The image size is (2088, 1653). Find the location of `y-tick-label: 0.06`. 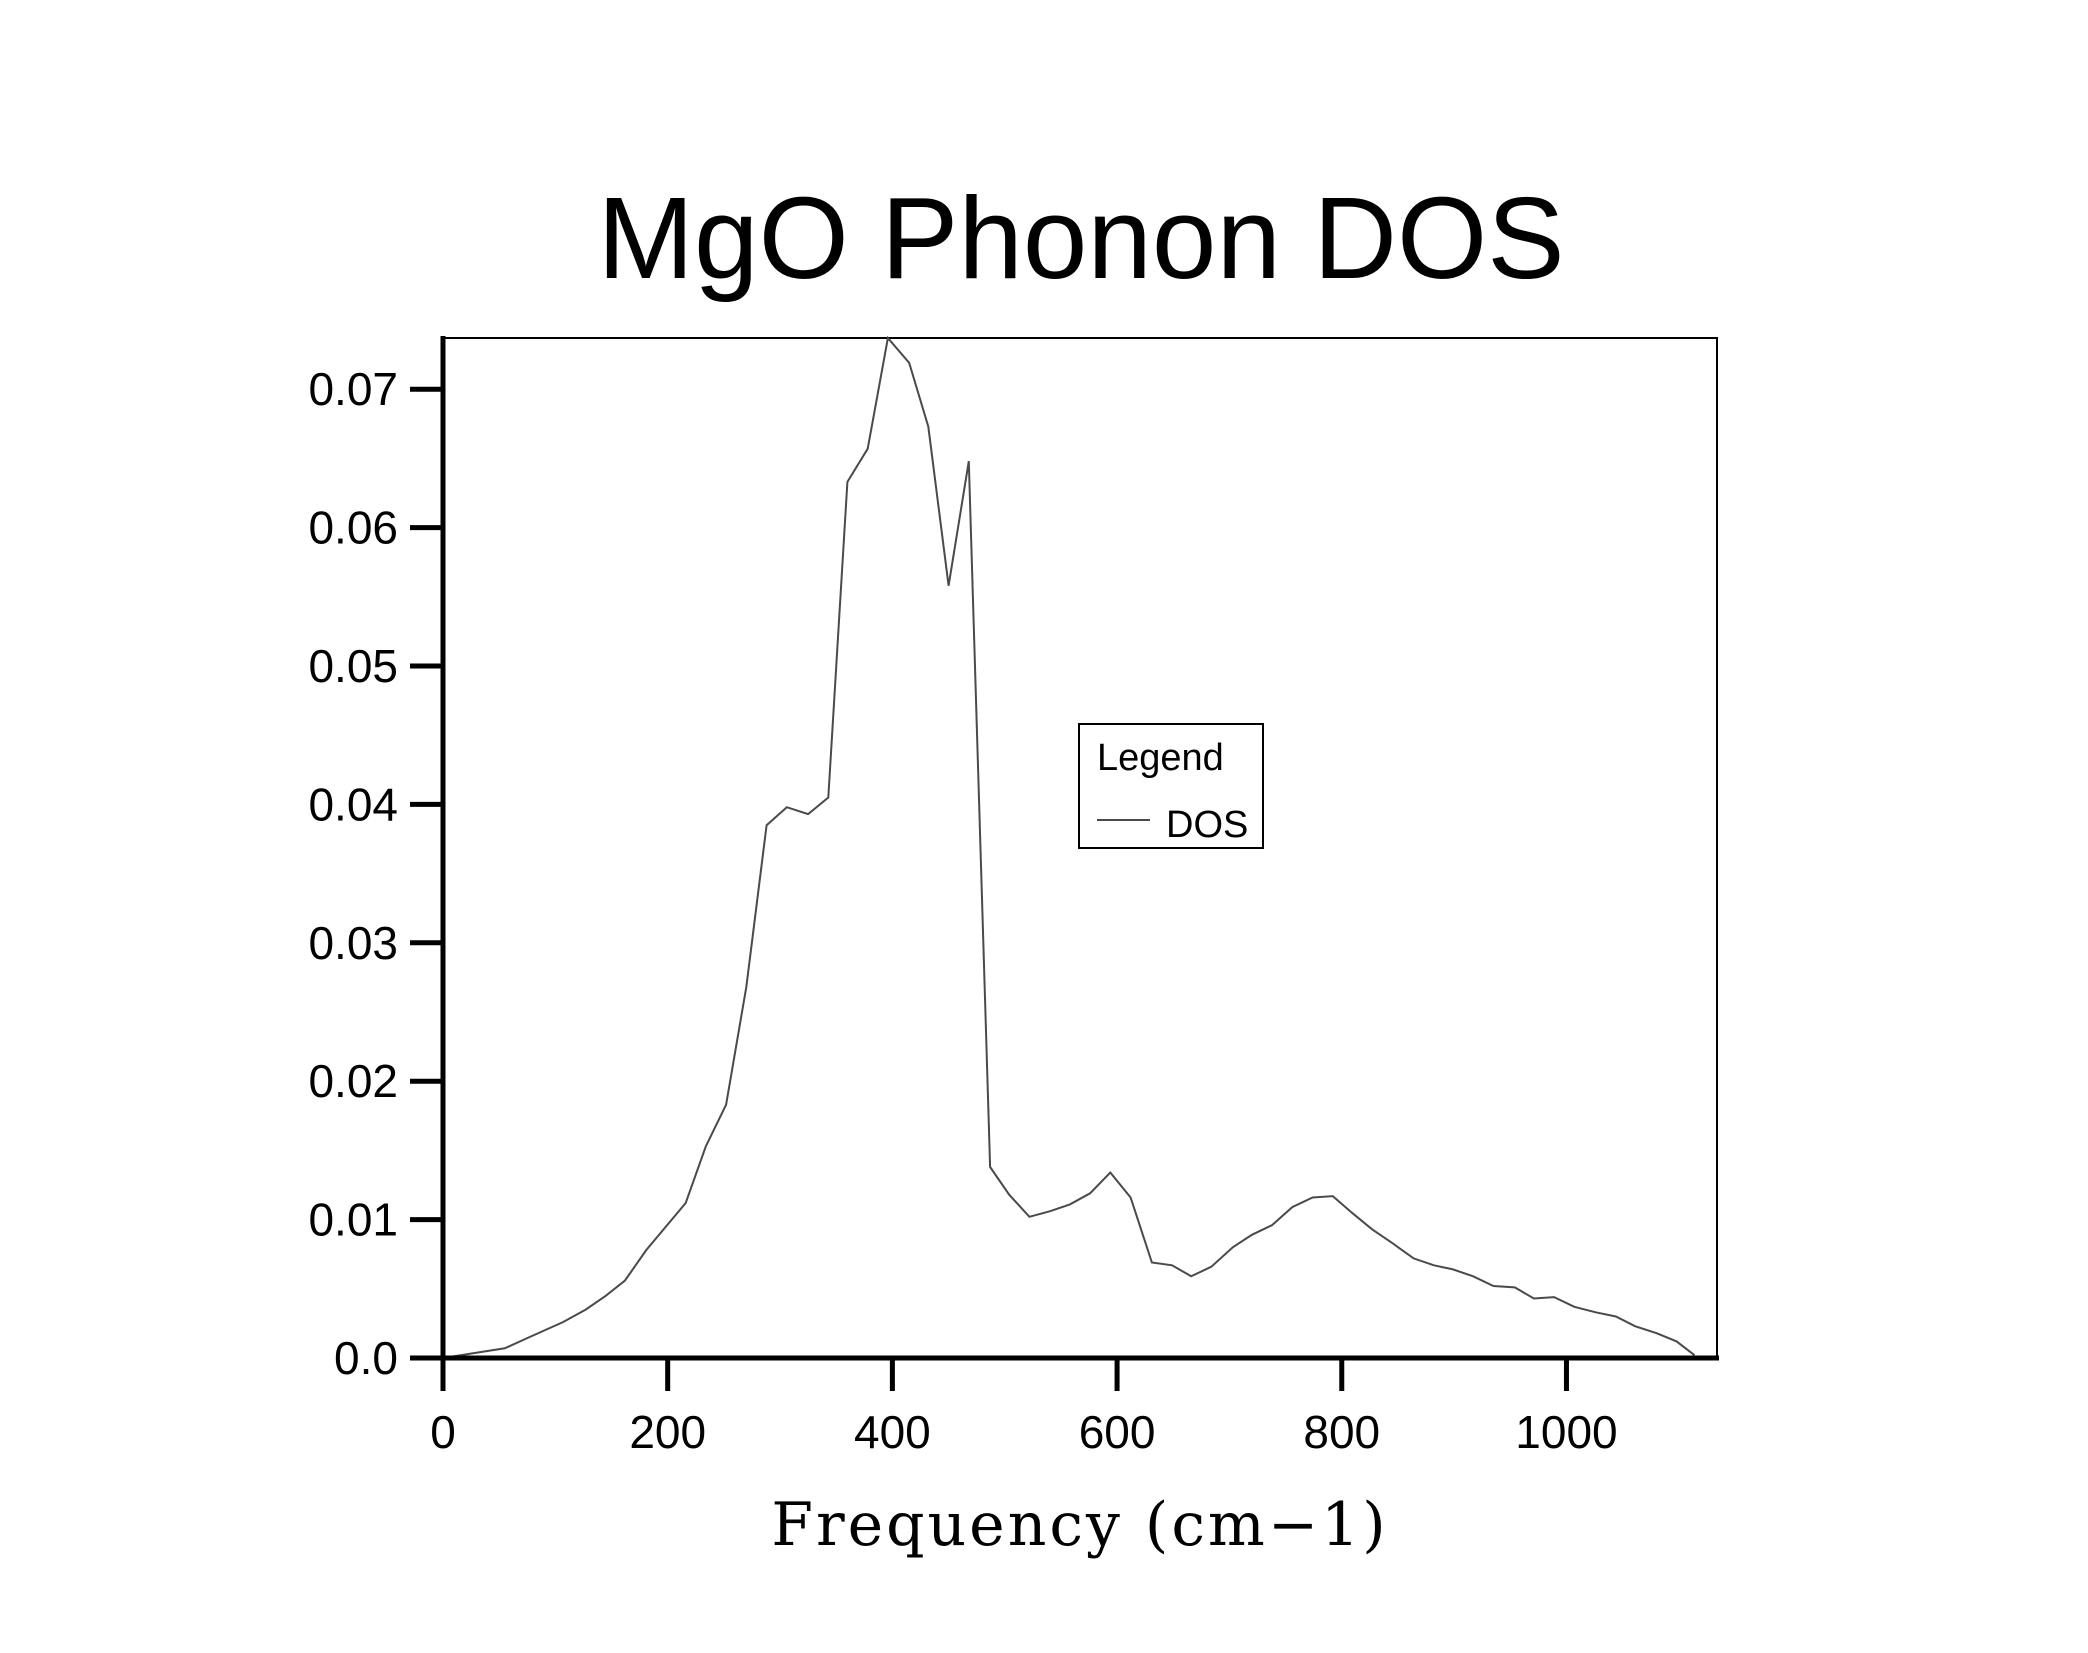

y-tick-label: 0.06 is located at coordinates (353, 528).